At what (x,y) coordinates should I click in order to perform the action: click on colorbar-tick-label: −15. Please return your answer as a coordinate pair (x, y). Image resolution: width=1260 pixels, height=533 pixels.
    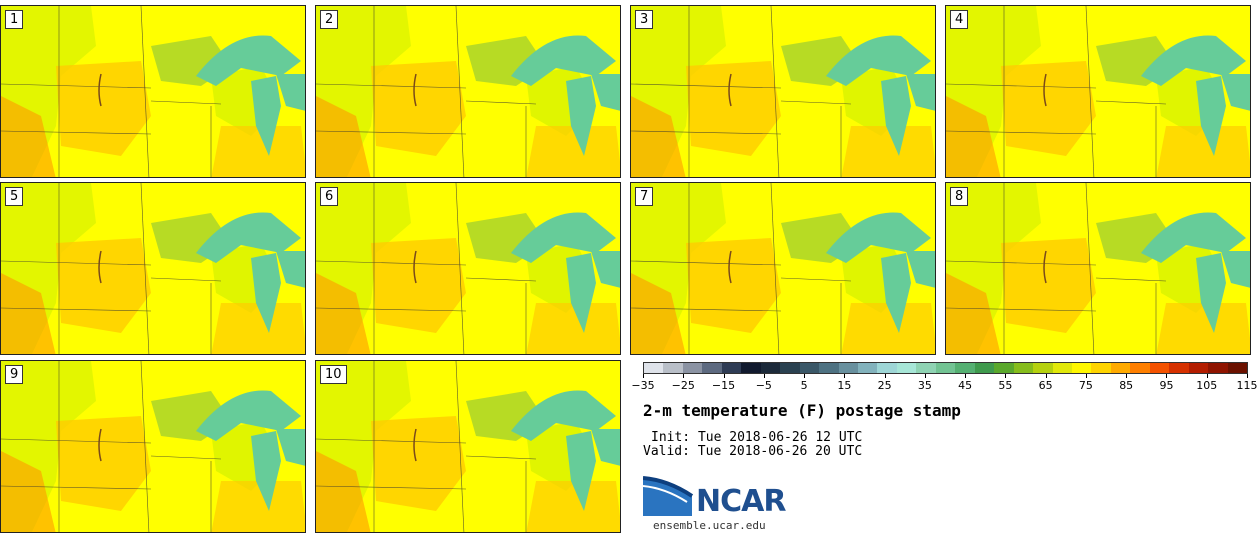
    Looking at the image, I should click on (723, 385).